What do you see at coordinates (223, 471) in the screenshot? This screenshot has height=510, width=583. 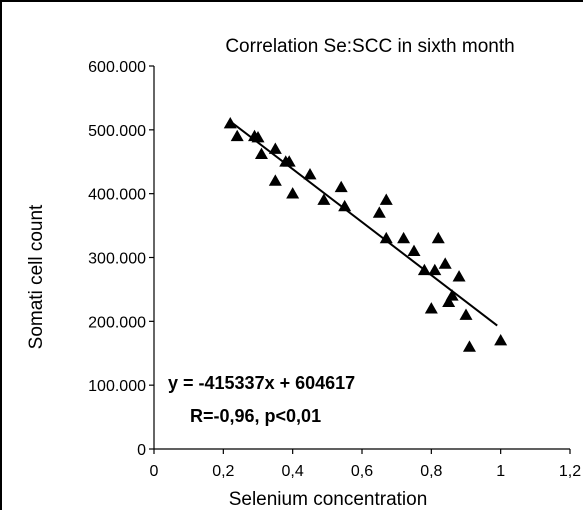 I see `x-tick-label: 0,2` at bounding box center [223, 471].